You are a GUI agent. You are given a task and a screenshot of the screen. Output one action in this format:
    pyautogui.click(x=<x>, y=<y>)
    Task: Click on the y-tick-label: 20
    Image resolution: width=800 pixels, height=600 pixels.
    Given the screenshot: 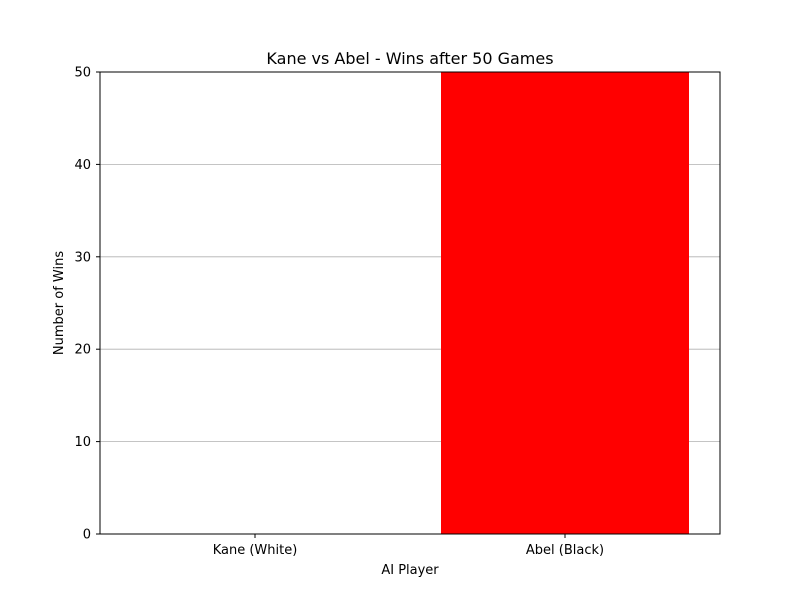 What is the action you would take?
    pyautogui.click(x=82, y=350)
    